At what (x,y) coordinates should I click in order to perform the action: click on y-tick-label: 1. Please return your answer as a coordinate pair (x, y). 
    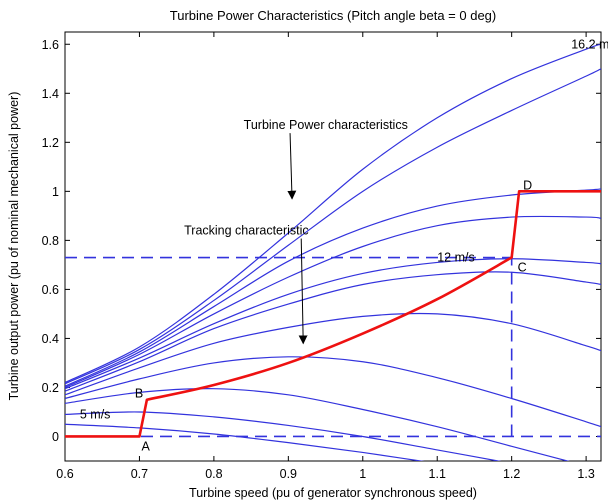
    Looking at the image, I should click on (55, 192).